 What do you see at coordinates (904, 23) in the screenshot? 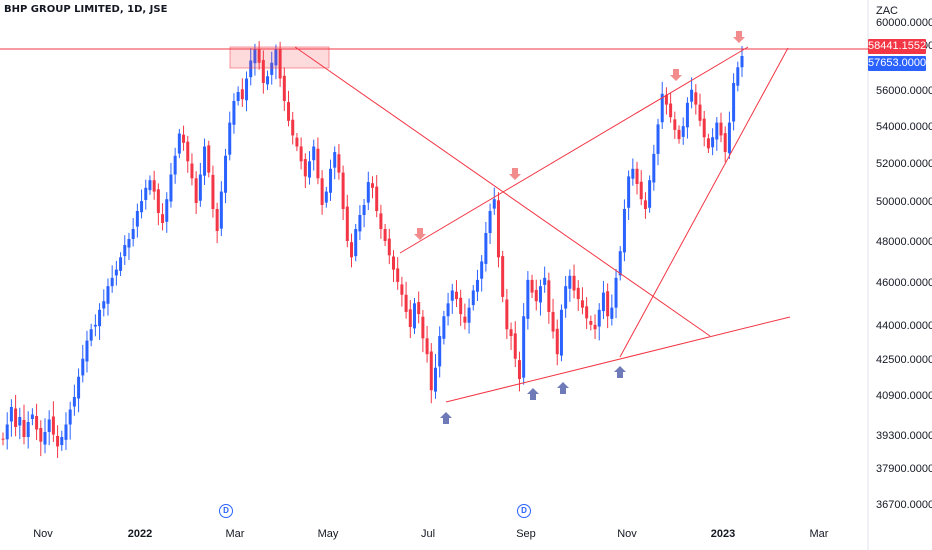
I see `y-tick-label: 60000.0000` at bounding box center [904, 23].